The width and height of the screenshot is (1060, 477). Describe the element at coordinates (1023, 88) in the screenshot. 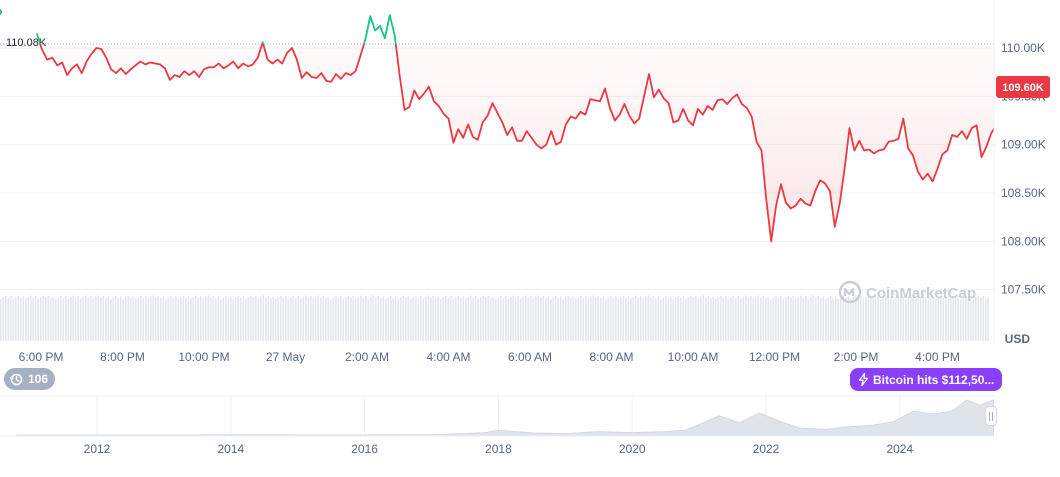

I see `current-price-label: 109.60K` at that location.